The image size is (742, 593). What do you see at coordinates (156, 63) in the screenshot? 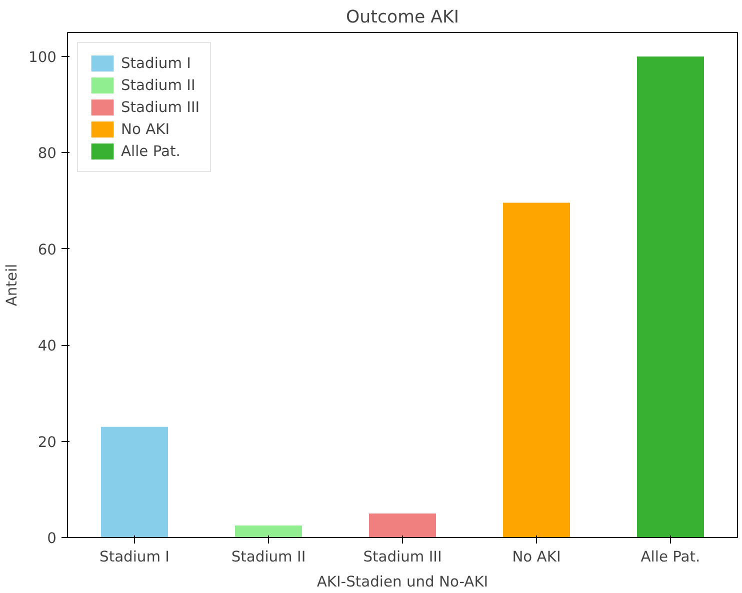
I see `legend-label: Stadium I` at bounding box center [156, 63].